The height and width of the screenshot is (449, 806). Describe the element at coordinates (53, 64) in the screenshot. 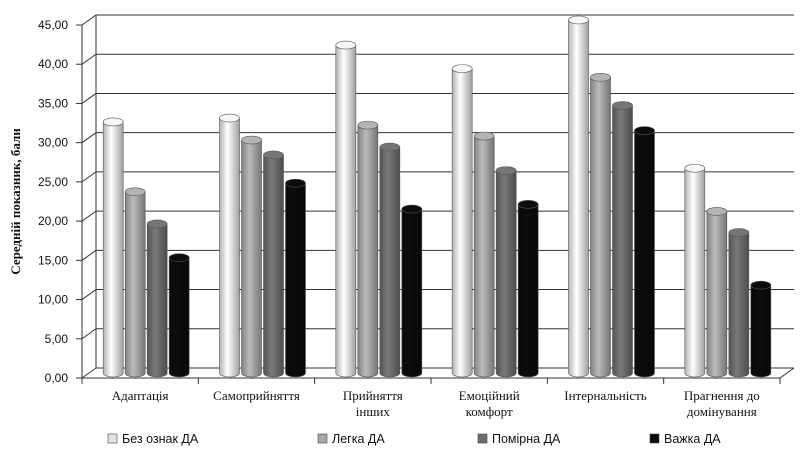

I see `y-tick-label: 40,00` at that location.